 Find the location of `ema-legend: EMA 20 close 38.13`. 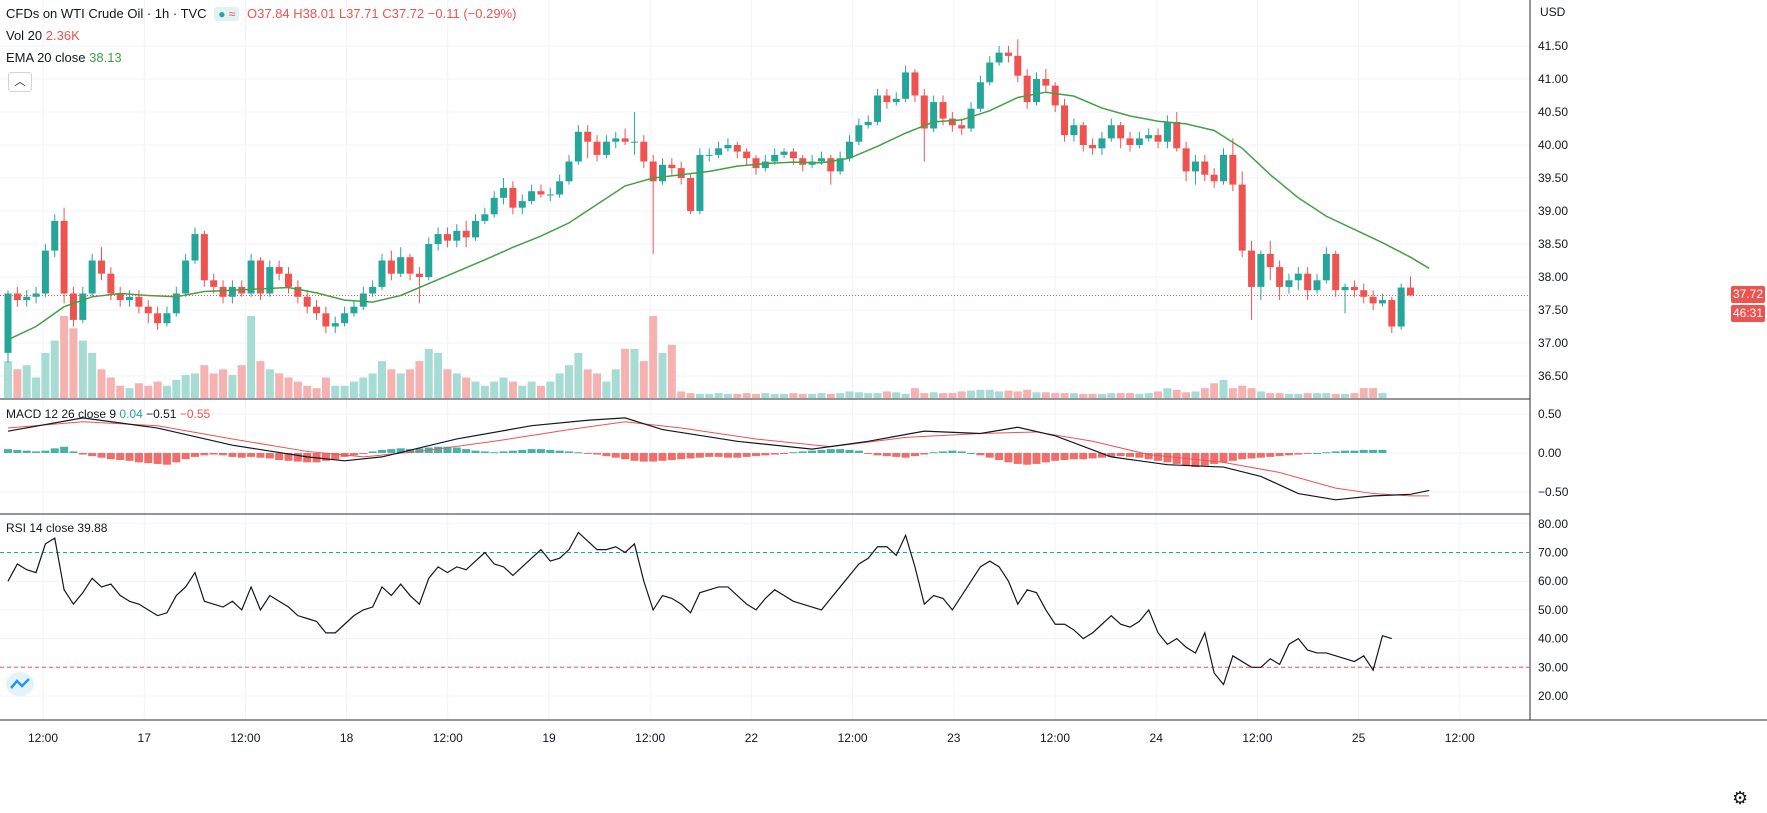

ema-legend: EMA 20 close 38.13 is located at coordinates (64, 57).